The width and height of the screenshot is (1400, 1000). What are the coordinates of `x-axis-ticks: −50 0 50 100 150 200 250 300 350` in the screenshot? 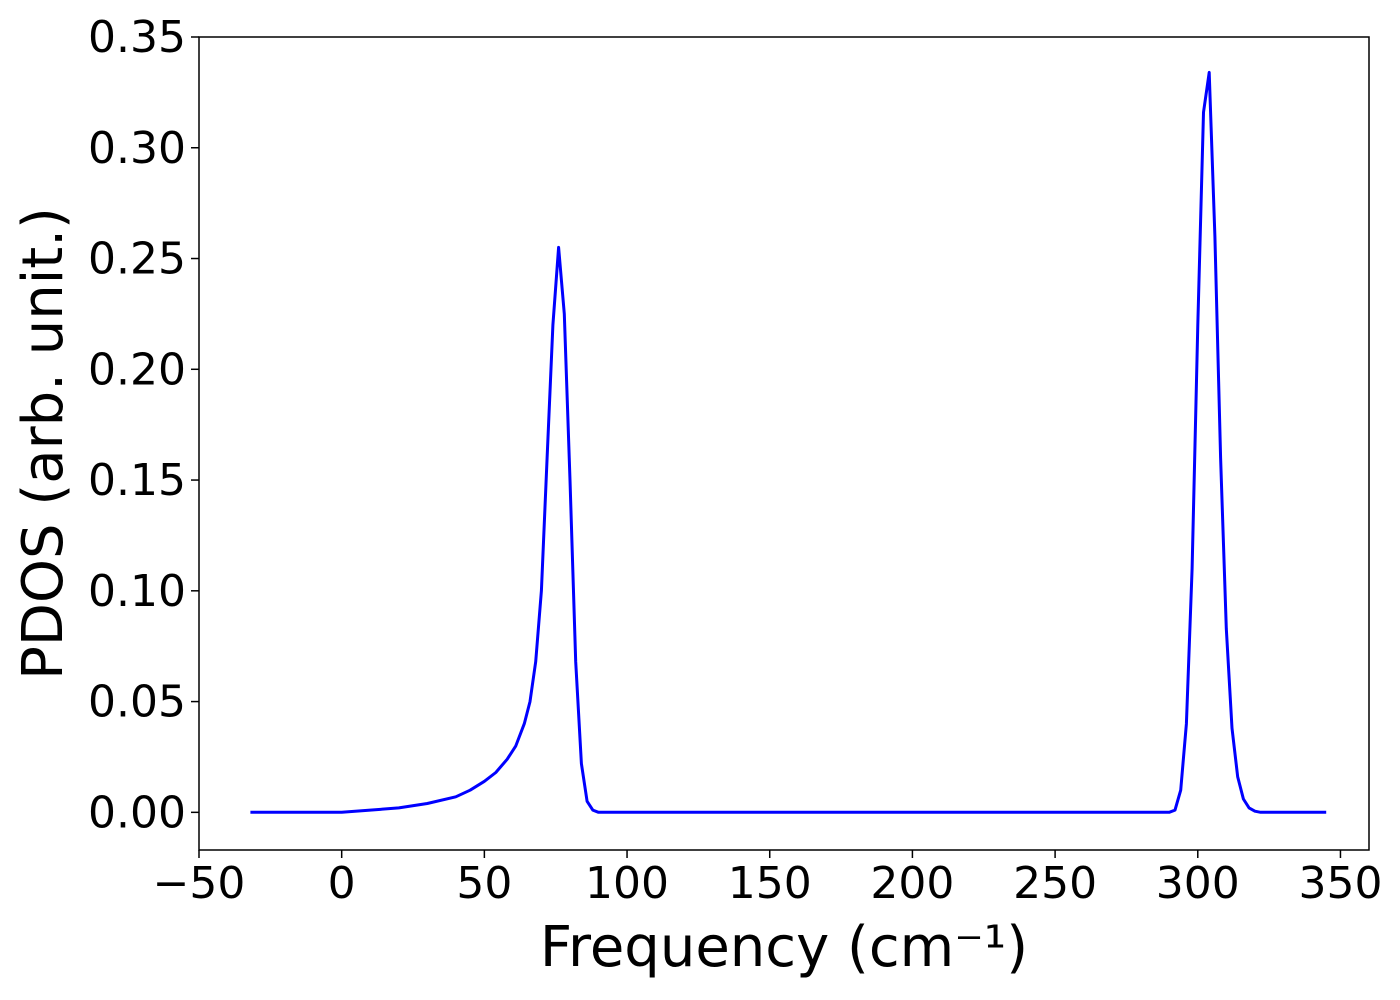 It's located at (767, 879).